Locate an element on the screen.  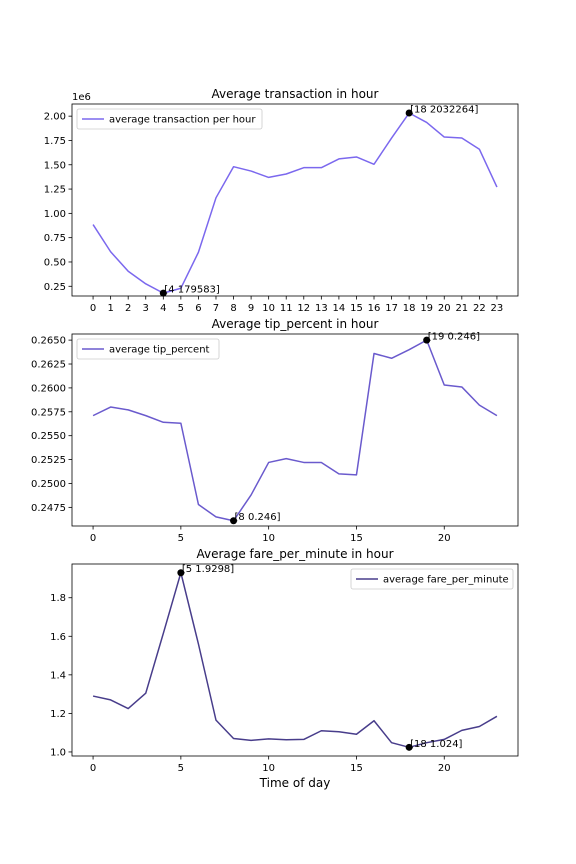
y-tick-label: 1.25 is located at coordinates (55, 190).